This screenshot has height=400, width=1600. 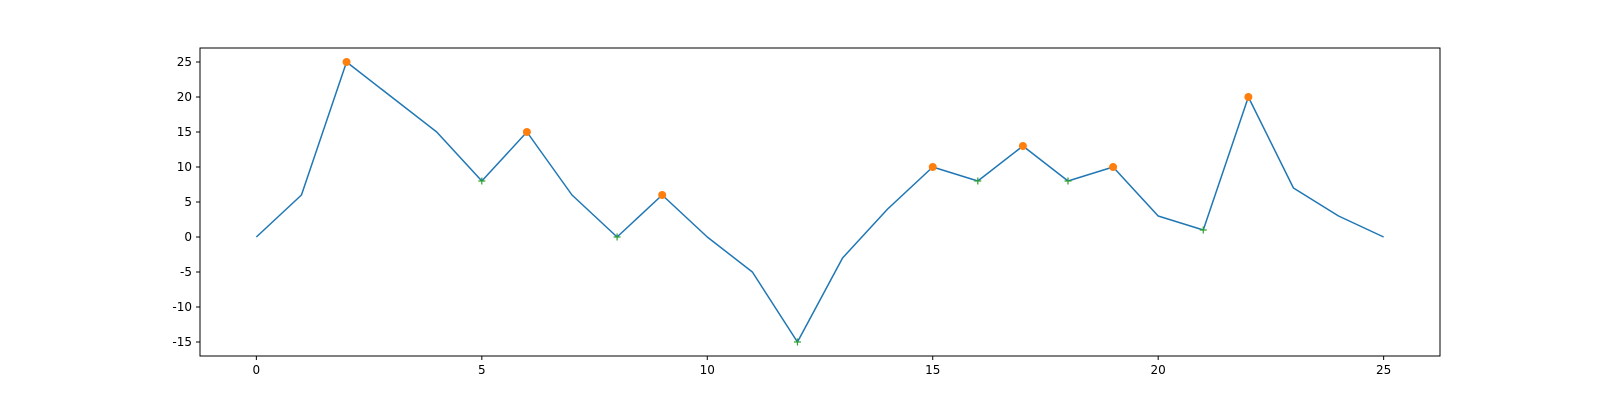 I want to click on y-tick-label: -10, so click(x=182, y=307).